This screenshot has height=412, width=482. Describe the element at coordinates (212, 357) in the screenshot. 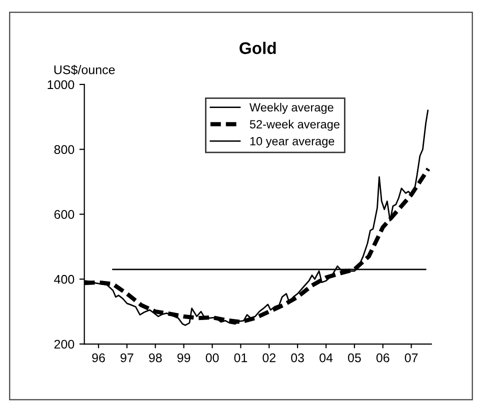

I see `x-tick-label: 00` at that location.